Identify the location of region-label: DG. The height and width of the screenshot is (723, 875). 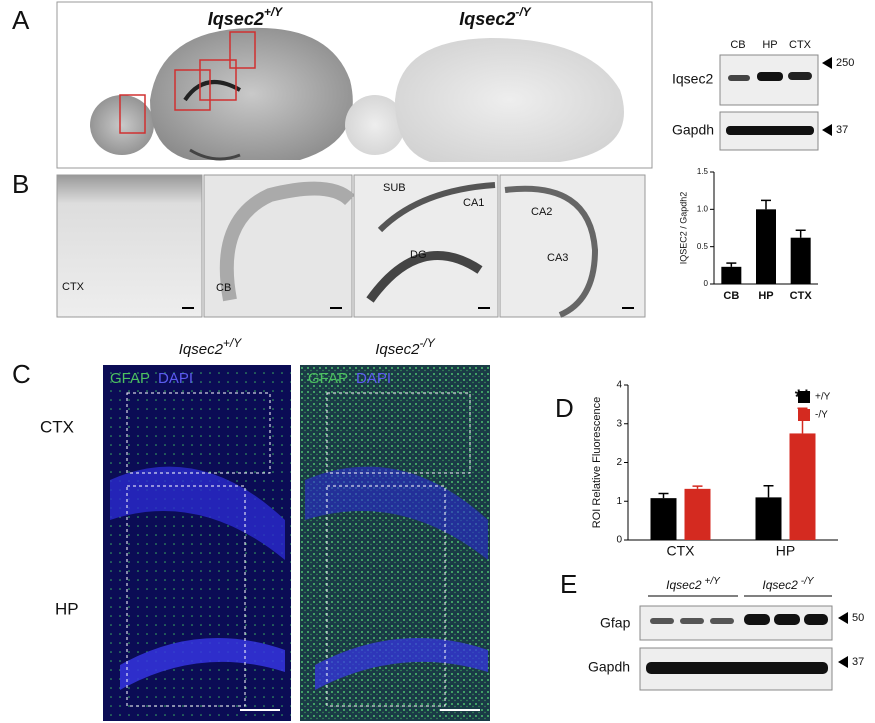
(418, 255).